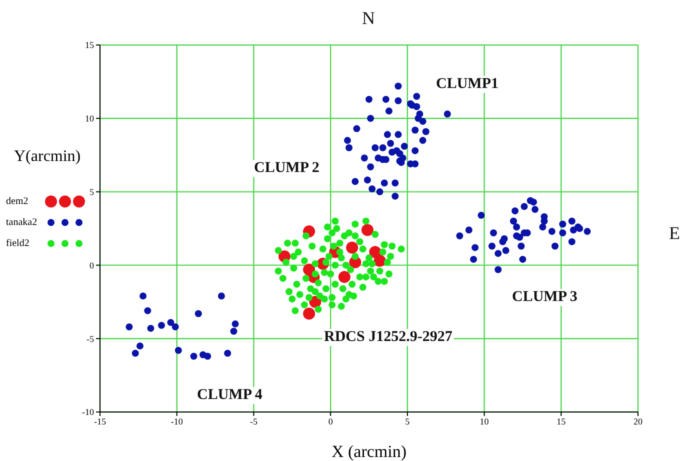 This screenshot has width=686, height=461. Describe the element at coordinates (18, 243) in the screenshot. I see `legend-label: field2` at that location.